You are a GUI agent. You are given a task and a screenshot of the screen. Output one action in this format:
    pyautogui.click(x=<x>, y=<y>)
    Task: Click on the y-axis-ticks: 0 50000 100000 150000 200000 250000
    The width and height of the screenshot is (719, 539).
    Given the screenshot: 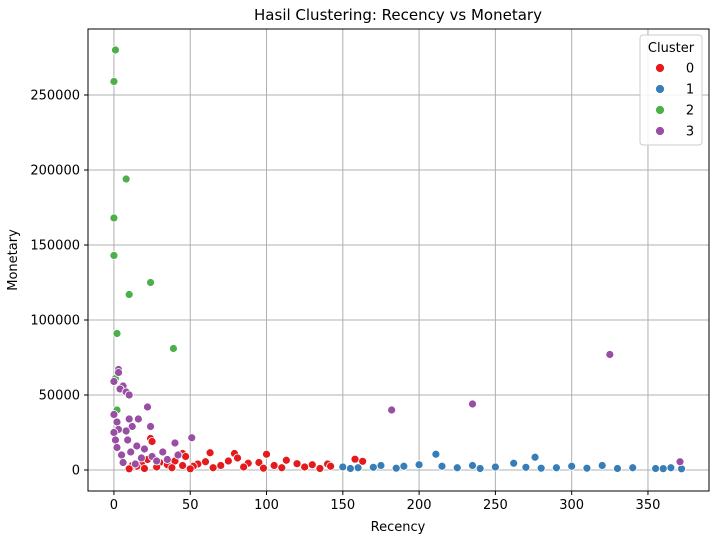 What is the action you would take?
    pyautogui.click(x=59, y=284)
    